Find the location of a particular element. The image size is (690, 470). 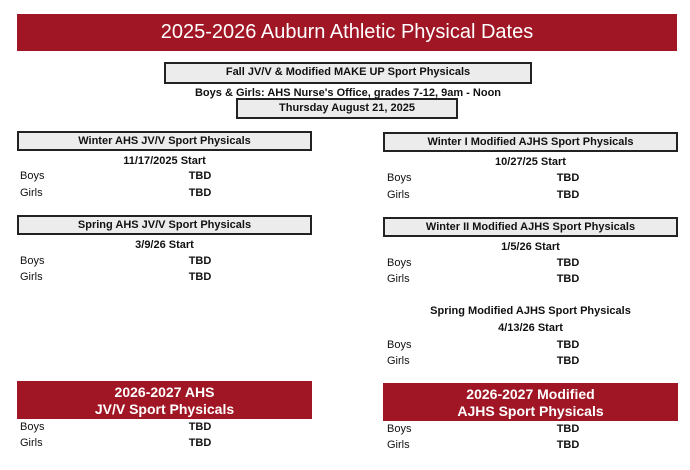

spring-ahs-boys-value: TBD is located at coordinates (200, 261).